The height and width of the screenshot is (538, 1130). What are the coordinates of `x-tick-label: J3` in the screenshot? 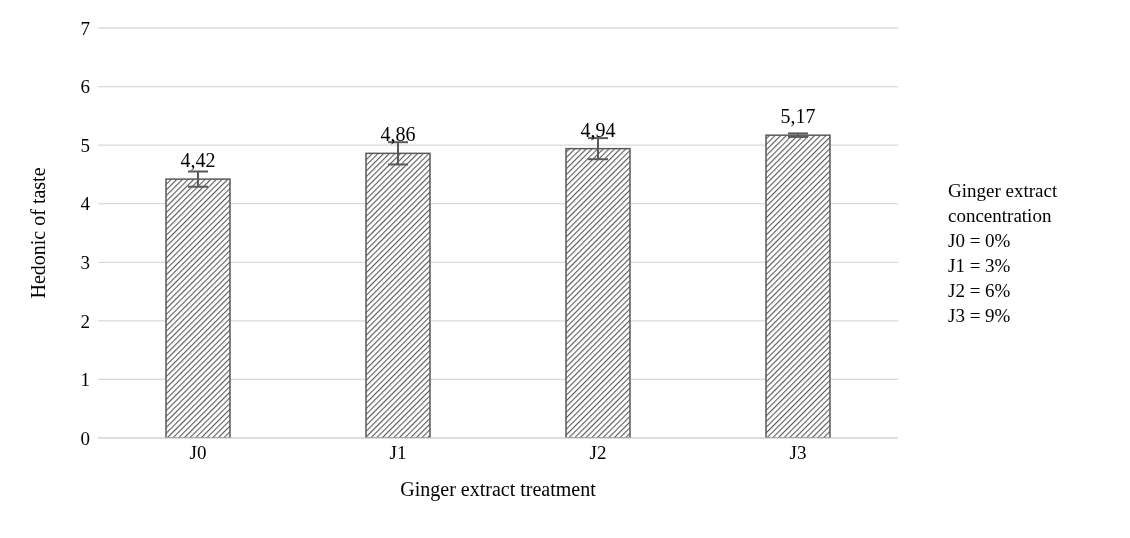 It's located at (798, 453).